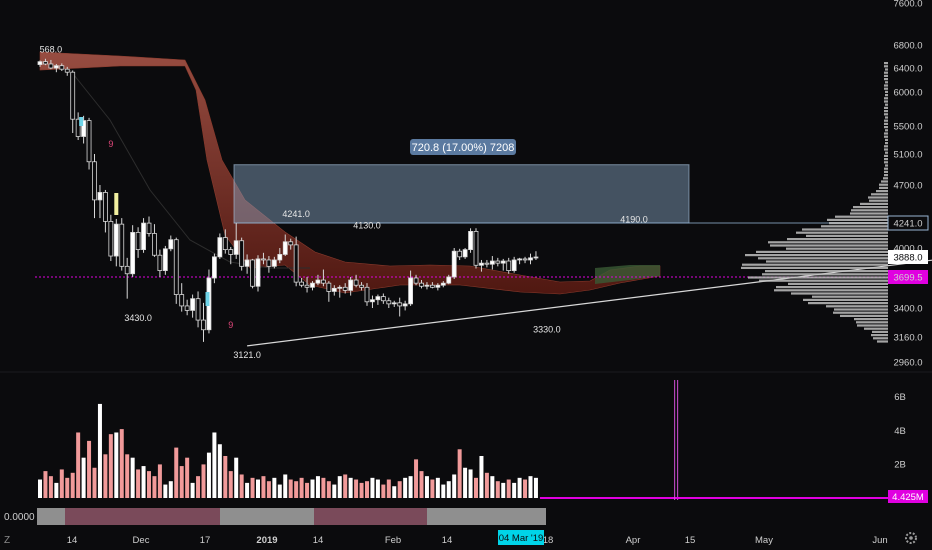 This screenshot has height=550, width=932. Describe the element at coordinates (627, 274) in the screenshot. I see `ribbon-green-segment` at that location.